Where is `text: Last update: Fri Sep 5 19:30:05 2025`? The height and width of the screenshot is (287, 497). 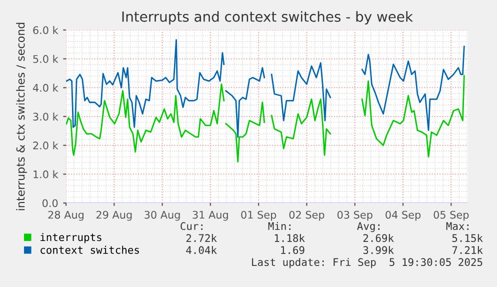 text: Last update: Fri Sep 5 19:30:05 2025 is located at coordinates (367, 263).